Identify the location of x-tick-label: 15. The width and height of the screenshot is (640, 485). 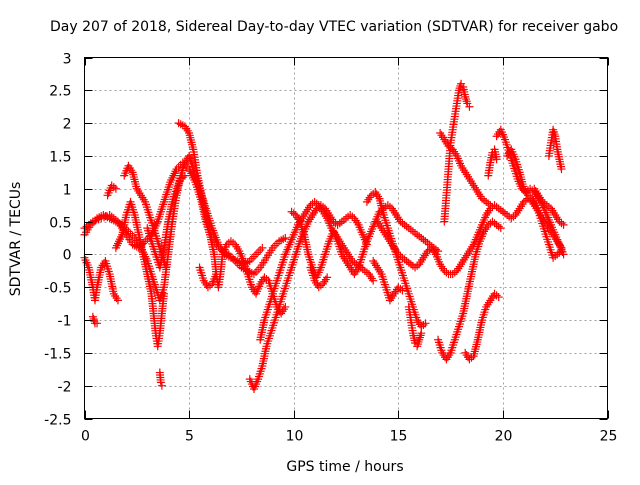
(399, 437).